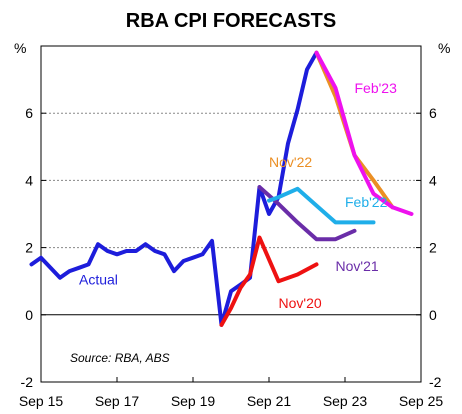 This screenshot has width=462, height=414. What do you see at coordinates (120, 358) in the screenshot?
I see `source-note: Source: RBA, ABS` at bounding box center [120, 358].